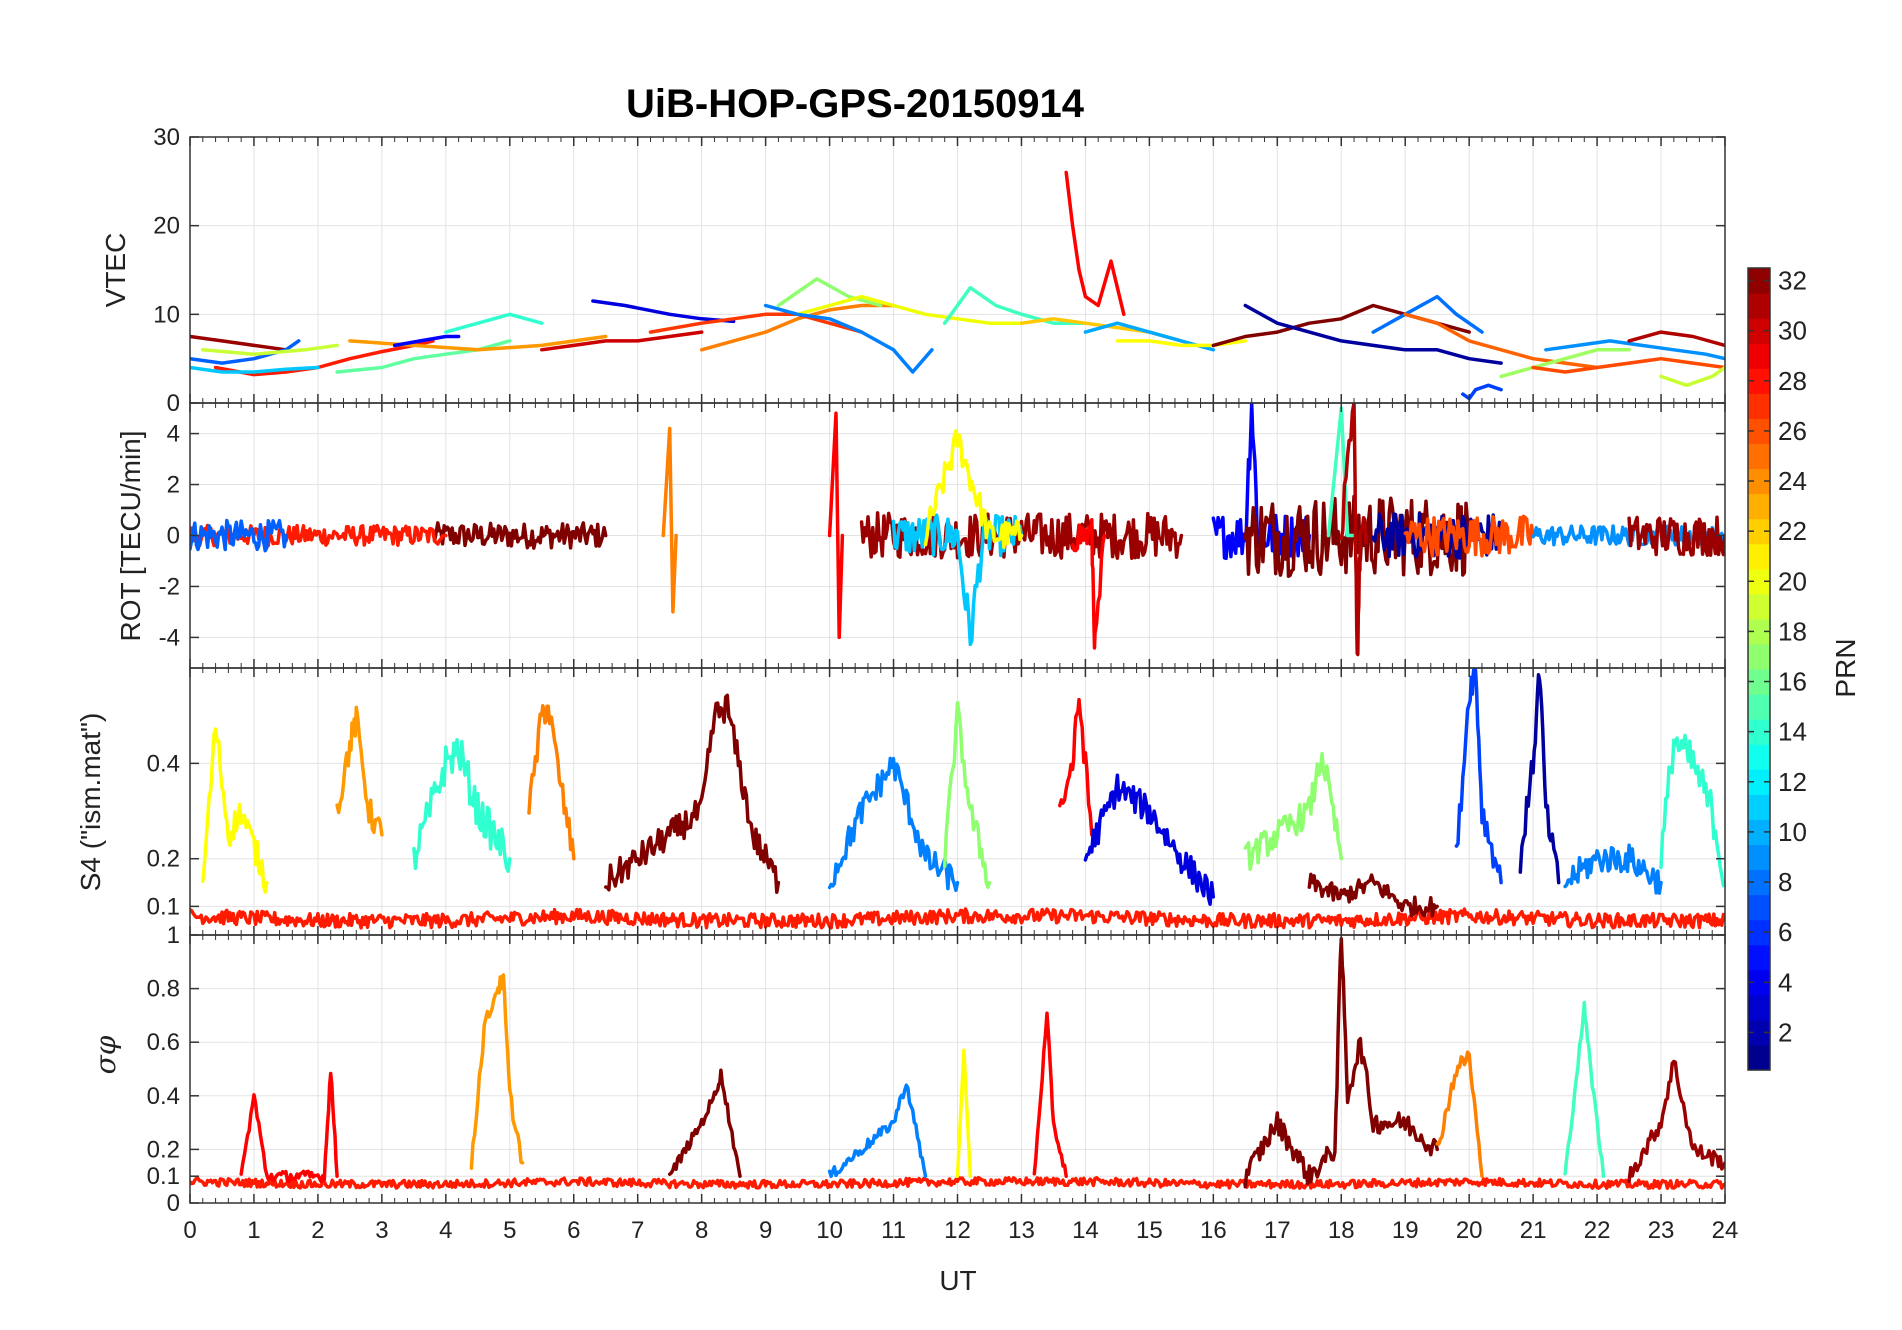 This screenshot has height=1330, width=1902. What do you see at coordinates (169, 637) in the screenshot?
I see `y-tick-label: -4` at bounding box center [169, 637].